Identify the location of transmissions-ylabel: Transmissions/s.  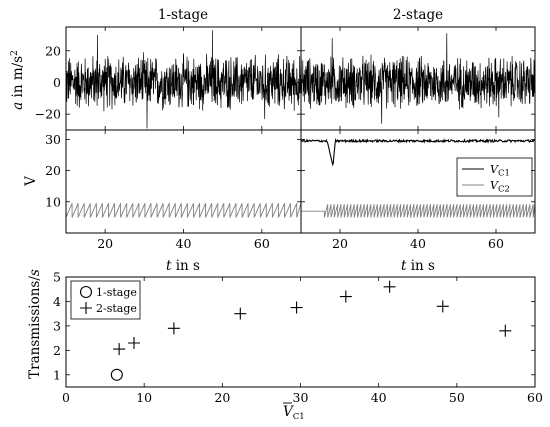
(35, 324).